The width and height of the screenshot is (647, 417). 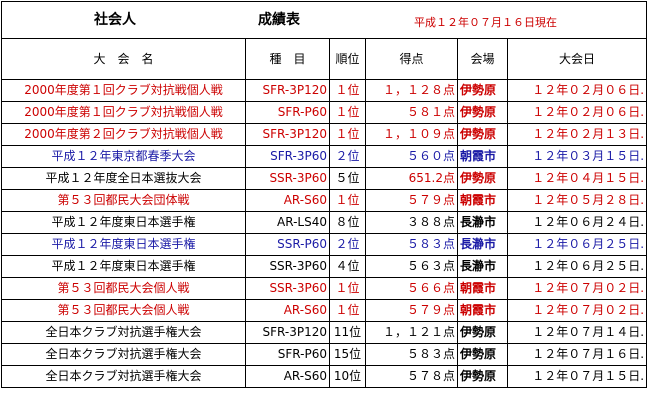 I want to click on cell-score: ５６６点, so click(x=411, y=288).